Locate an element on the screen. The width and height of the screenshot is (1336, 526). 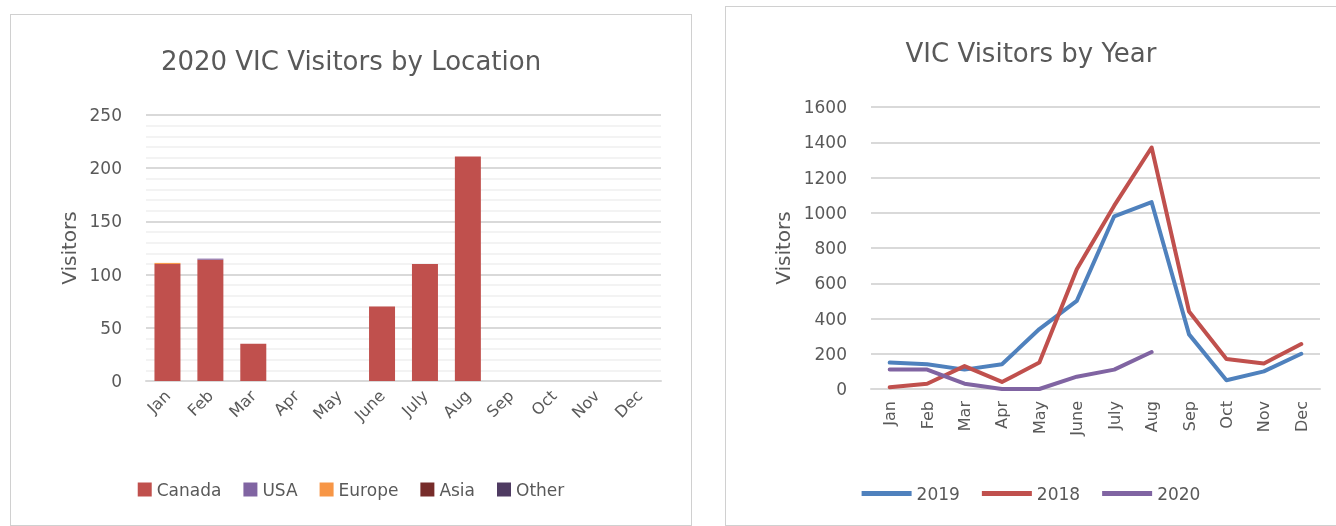
x-tick-label: July is located at coordinates (1114, 416).